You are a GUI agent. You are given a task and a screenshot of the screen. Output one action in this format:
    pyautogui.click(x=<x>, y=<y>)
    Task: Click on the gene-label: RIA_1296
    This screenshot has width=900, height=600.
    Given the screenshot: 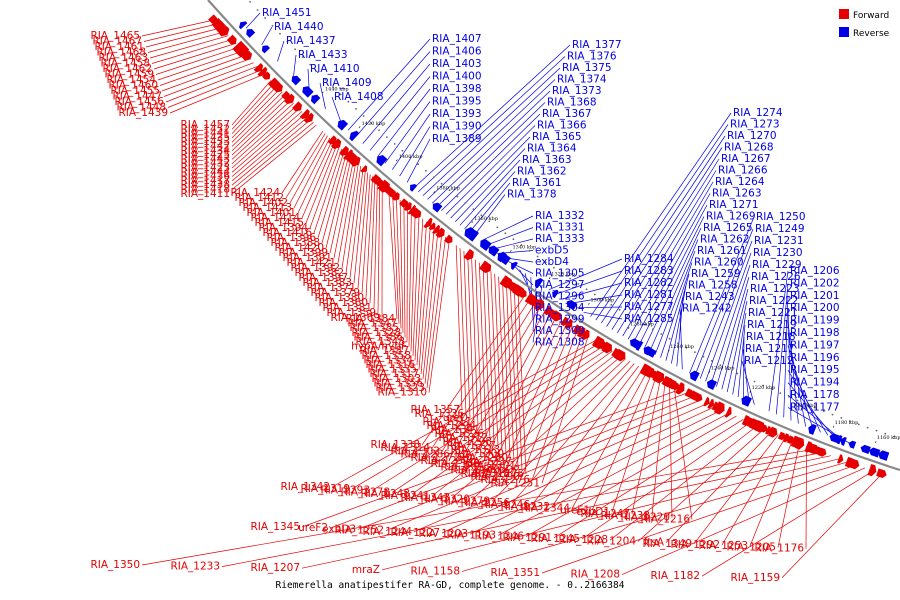 What is the action you would take?
    pyautogui.click(x=560, y=297)
    